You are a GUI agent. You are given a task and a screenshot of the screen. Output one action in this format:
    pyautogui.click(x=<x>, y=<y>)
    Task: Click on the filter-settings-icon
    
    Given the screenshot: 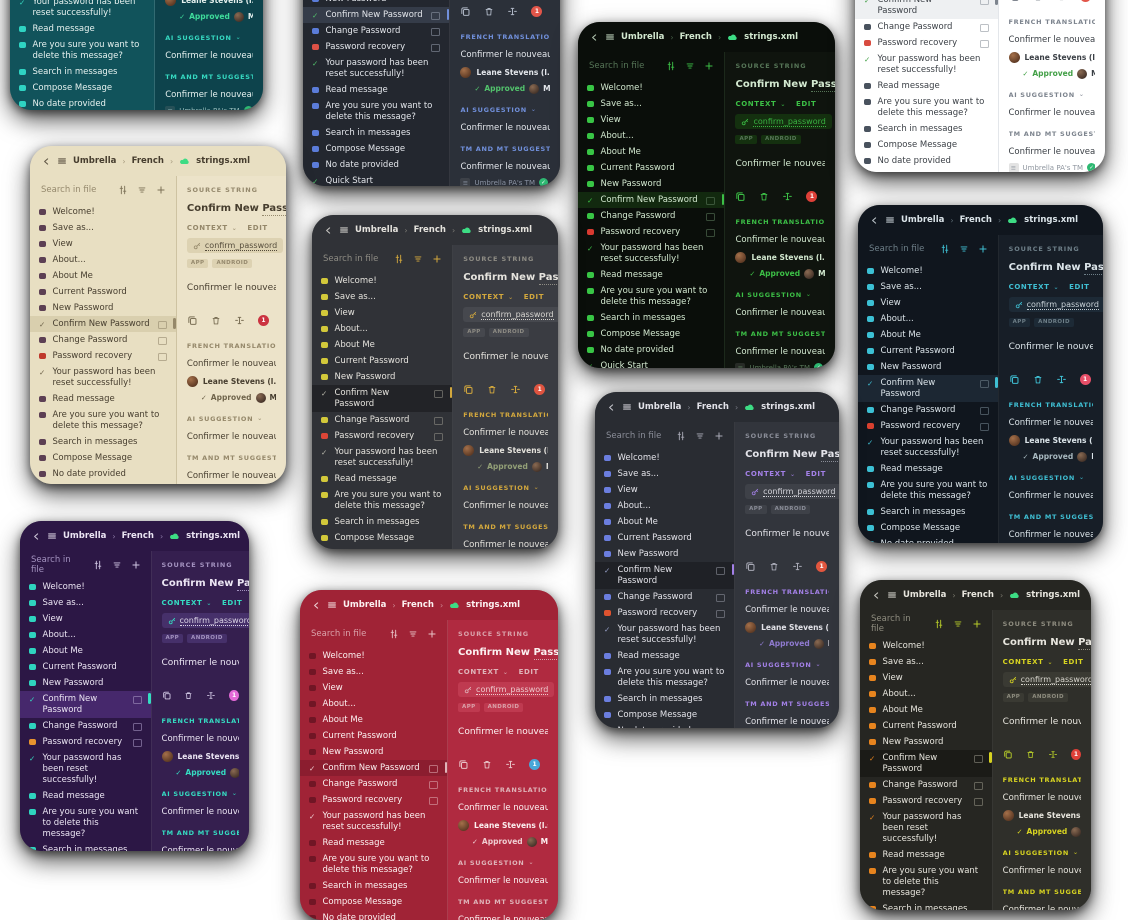 What is the action you would take?
    pyautogui.click(x=671, y=66)
    